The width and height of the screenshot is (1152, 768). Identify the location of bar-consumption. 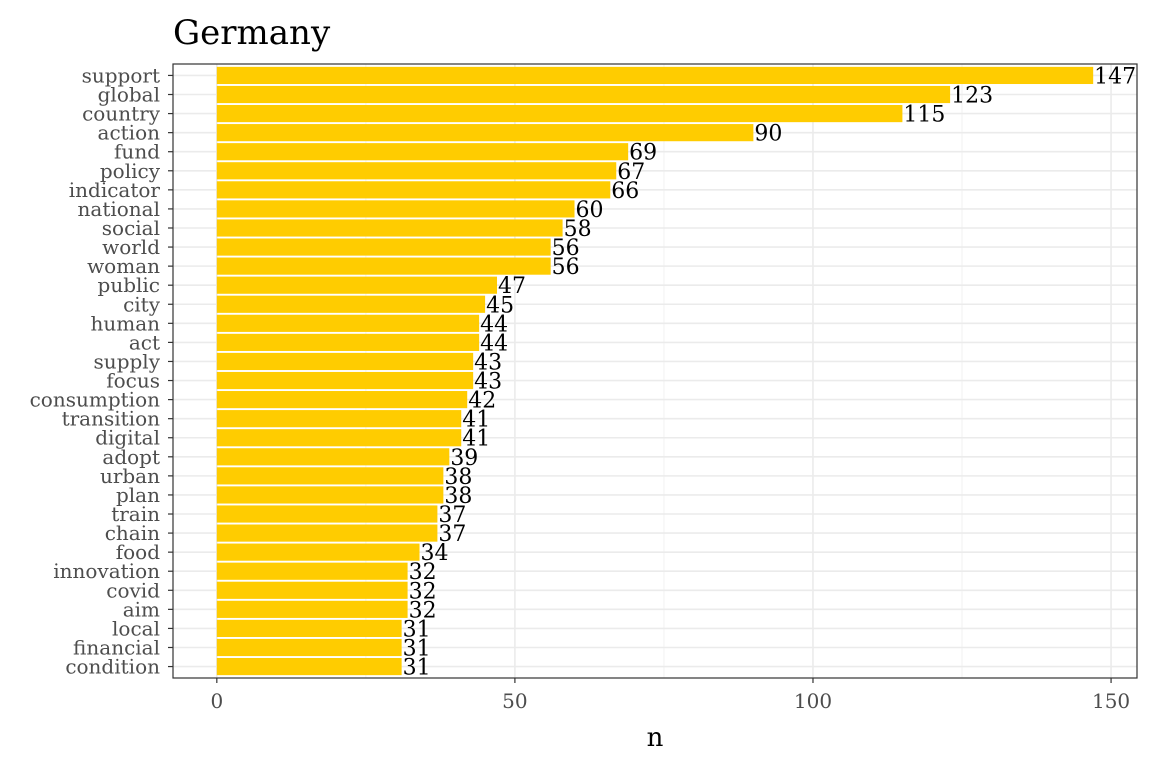
(342, 400).